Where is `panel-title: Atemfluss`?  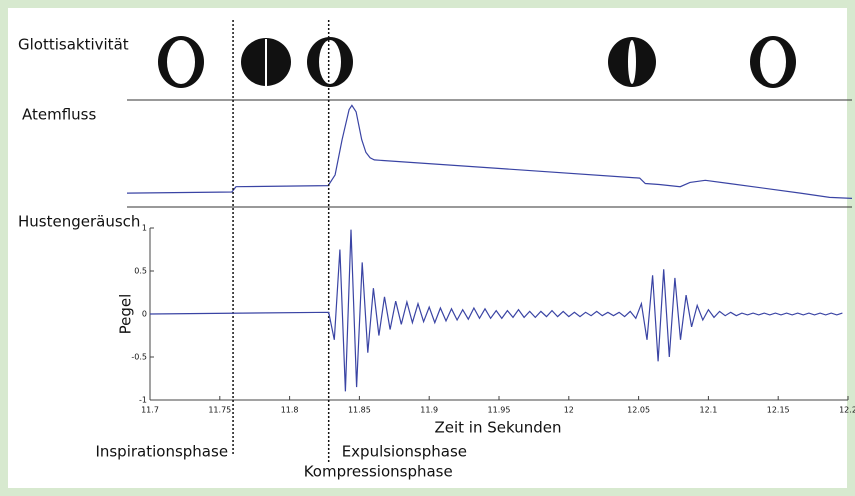 panel-title: Atemfluss is located at coordinates (59, 115).